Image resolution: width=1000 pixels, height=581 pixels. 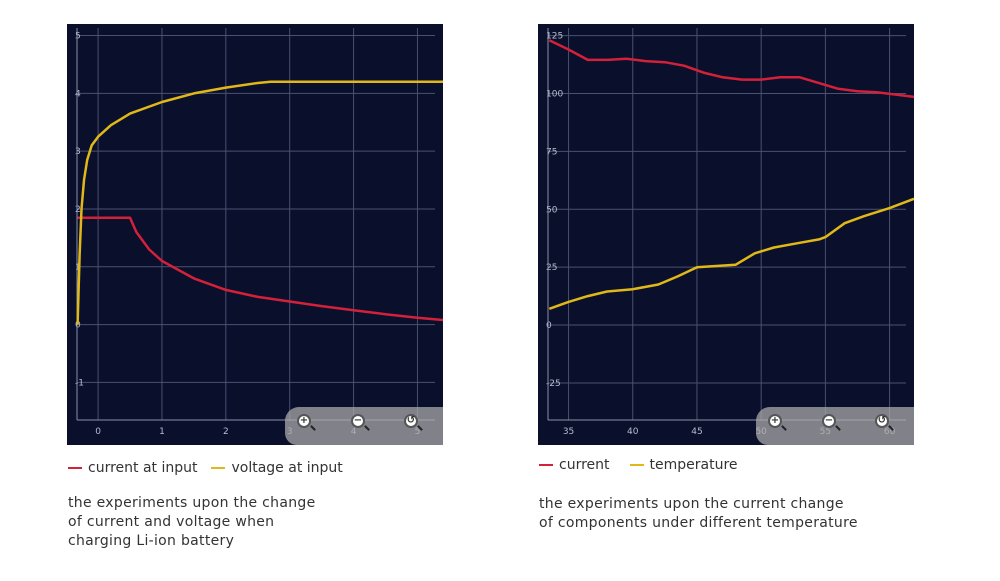 I want to click on caption-line: the experiments upon the current change, so click(x=691, y=504).